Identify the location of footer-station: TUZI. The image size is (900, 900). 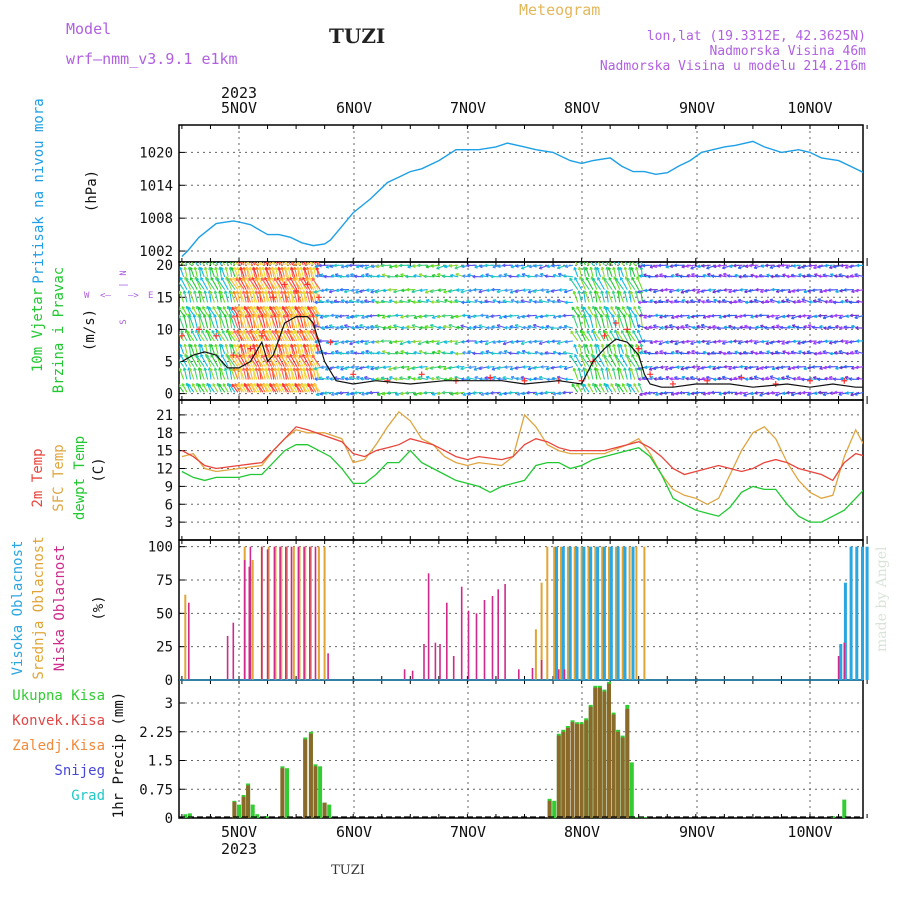
(348, 870).